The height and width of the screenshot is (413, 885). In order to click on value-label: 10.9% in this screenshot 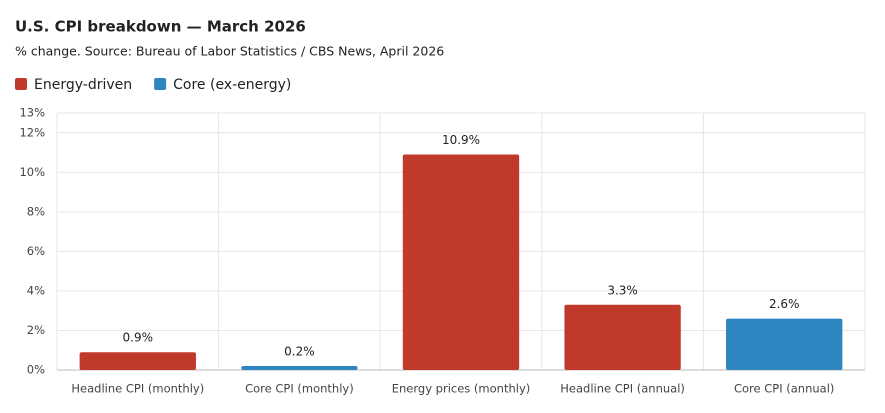, I will do `click(461, 140)`.